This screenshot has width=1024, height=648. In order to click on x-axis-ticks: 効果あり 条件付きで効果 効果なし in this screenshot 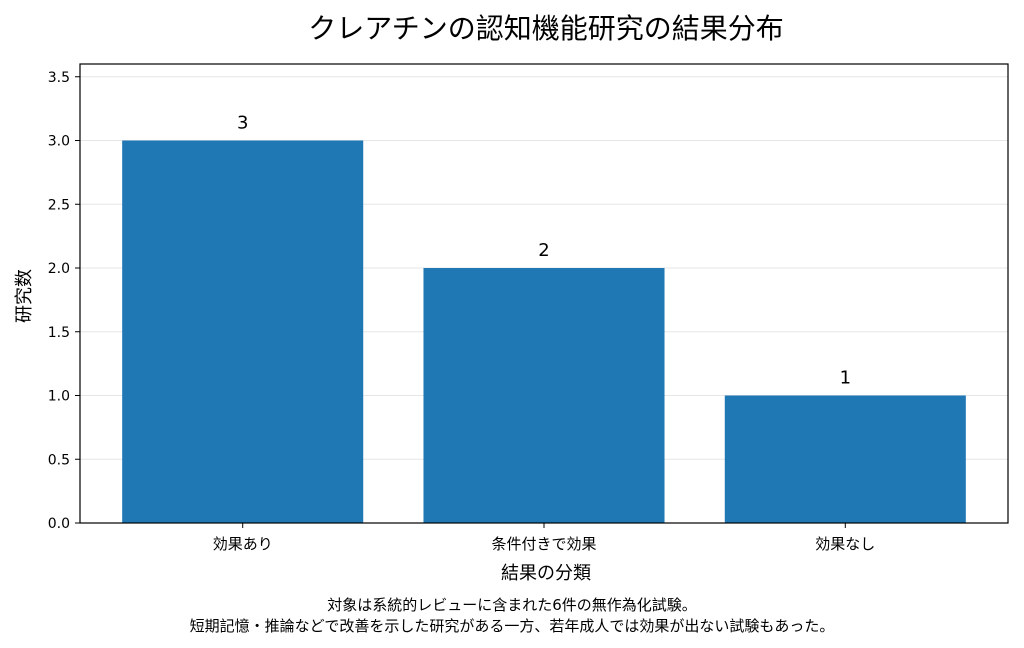, I will do `click(544, 538)`.